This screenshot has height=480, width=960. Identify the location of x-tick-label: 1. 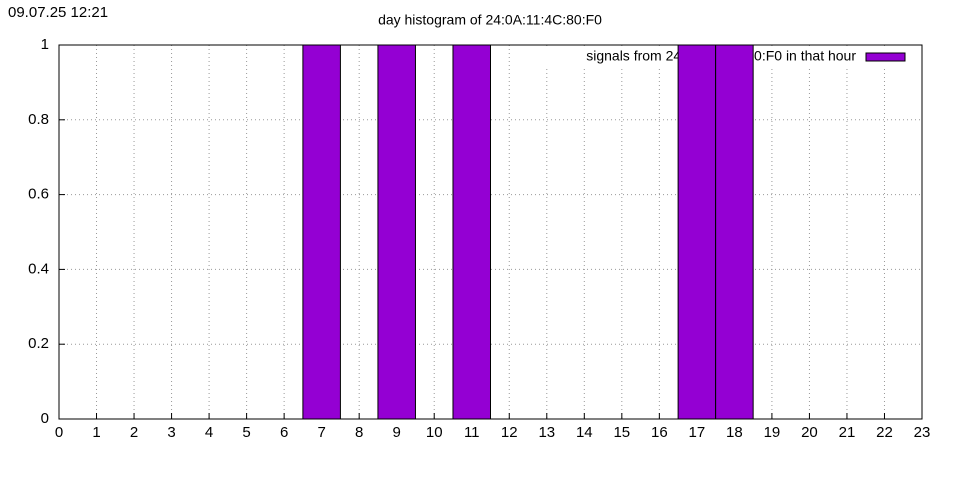
(96, 432).